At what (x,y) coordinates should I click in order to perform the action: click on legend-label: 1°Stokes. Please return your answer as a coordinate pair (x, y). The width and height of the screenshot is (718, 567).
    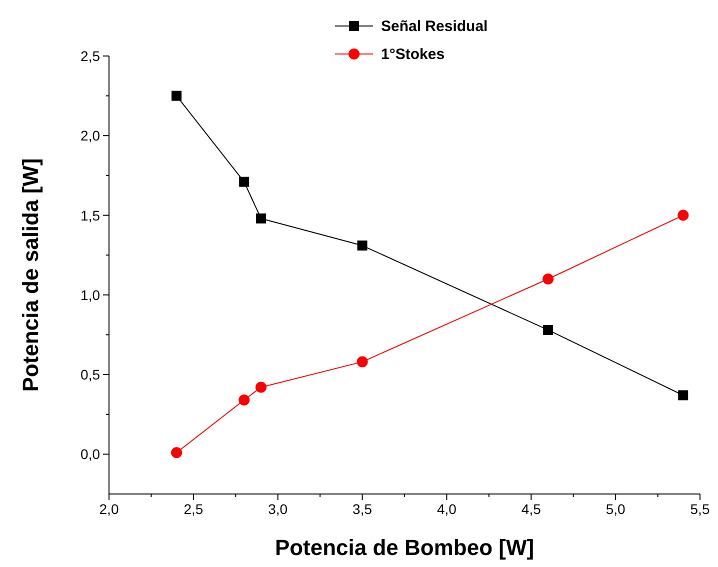
    Looking at the image, I should click on (413, 54).